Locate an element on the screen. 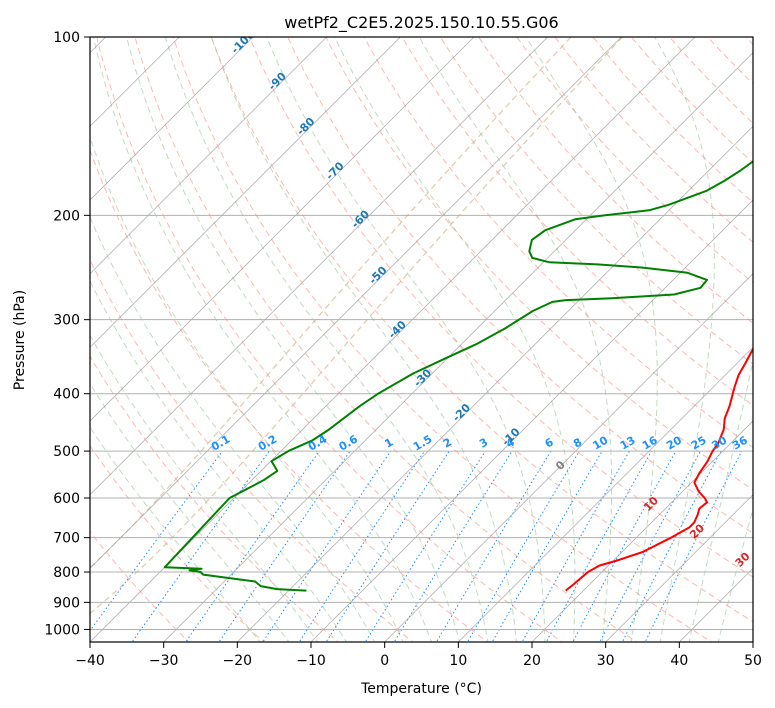 This screenshot has width=775, height=708. x-tick-label: −10 is located at coordinates (311, 661).